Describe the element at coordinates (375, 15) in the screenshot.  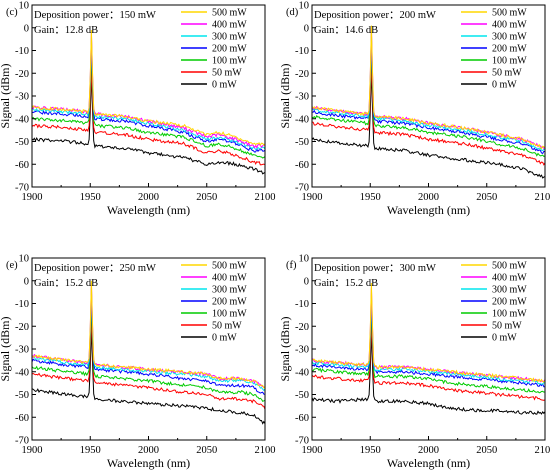
I see `deposition-power-label: Deposition power：200 mW` at that location.